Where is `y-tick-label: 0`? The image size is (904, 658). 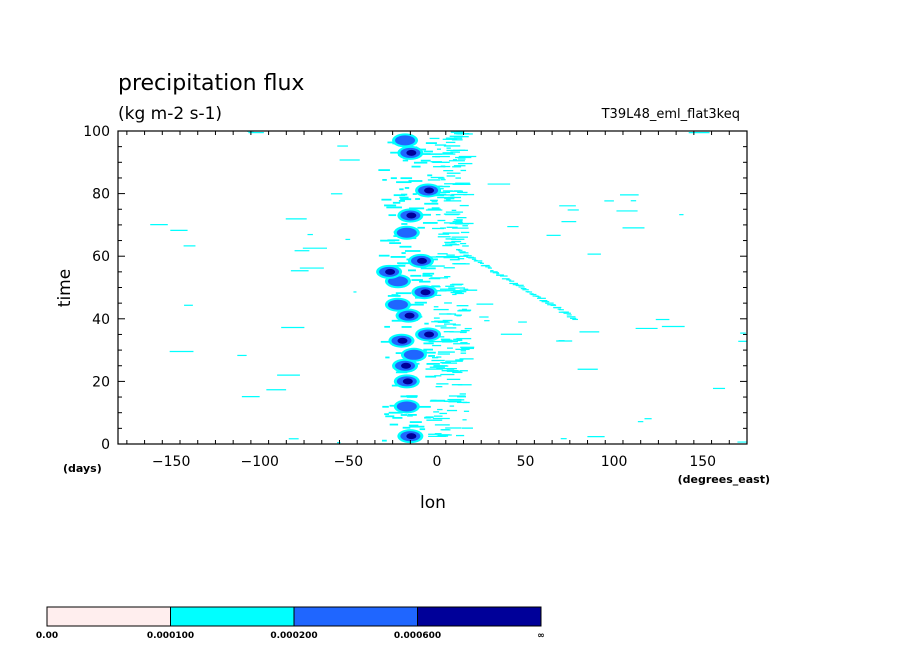 y-tick-label: 0 is located at coordinates (105, 445).